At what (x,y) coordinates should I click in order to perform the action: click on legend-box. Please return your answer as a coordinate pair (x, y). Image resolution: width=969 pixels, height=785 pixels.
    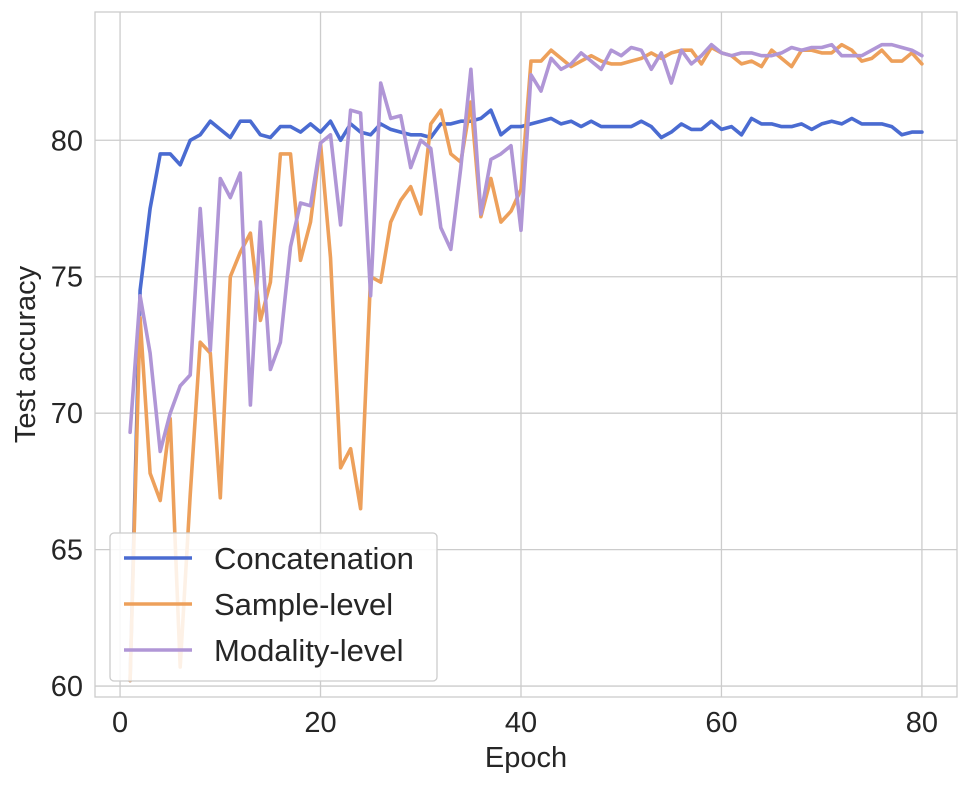
    Looking at the image, I should click on (273, 607).